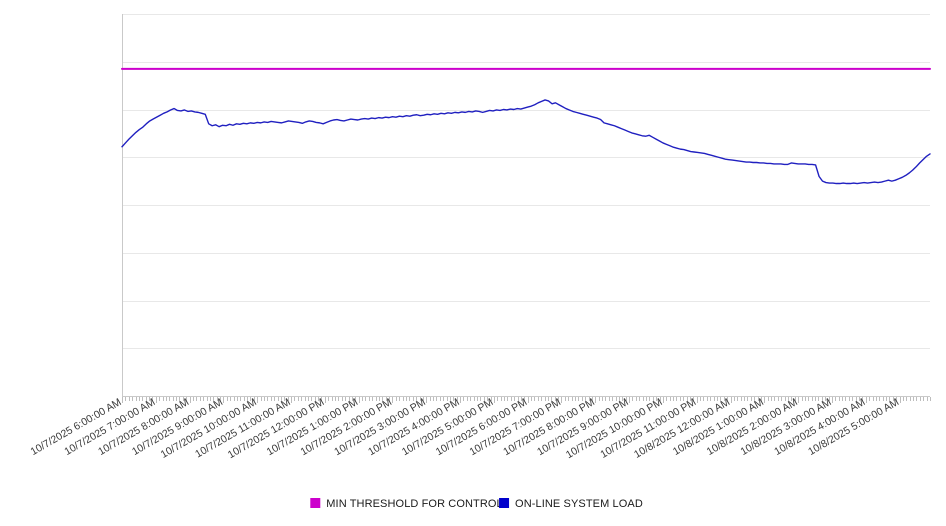 The width and height of the screenshot is (946, 526). What do you see at coordinates (526, 400) in the screenshot?
I see `x-axis-minor-ticks` at bounding box center [526, 400].